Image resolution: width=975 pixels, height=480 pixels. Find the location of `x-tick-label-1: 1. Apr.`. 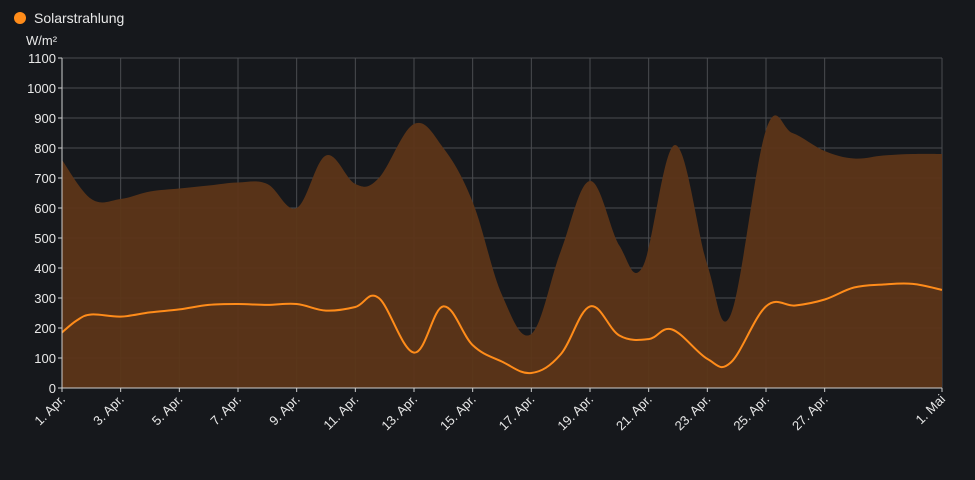

x-tick-label-1: 1. Apr. is located at coordinates (49, 410).